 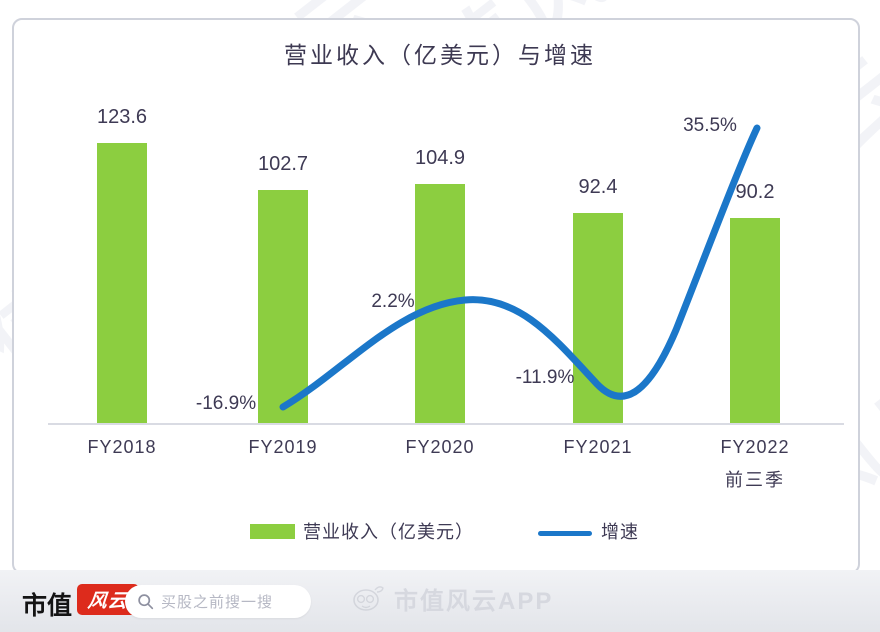 What do you see at coordinates (272, 531) in the screenshot?
I see `legend-swatch-revenue` at bounding box center [272, 531].